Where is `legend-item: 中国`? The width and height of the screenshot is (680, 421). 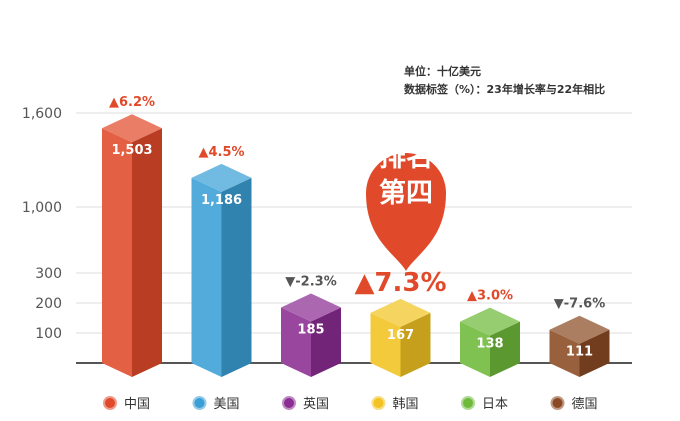
legend-item: 中国 is located at coordinates (126, 404).